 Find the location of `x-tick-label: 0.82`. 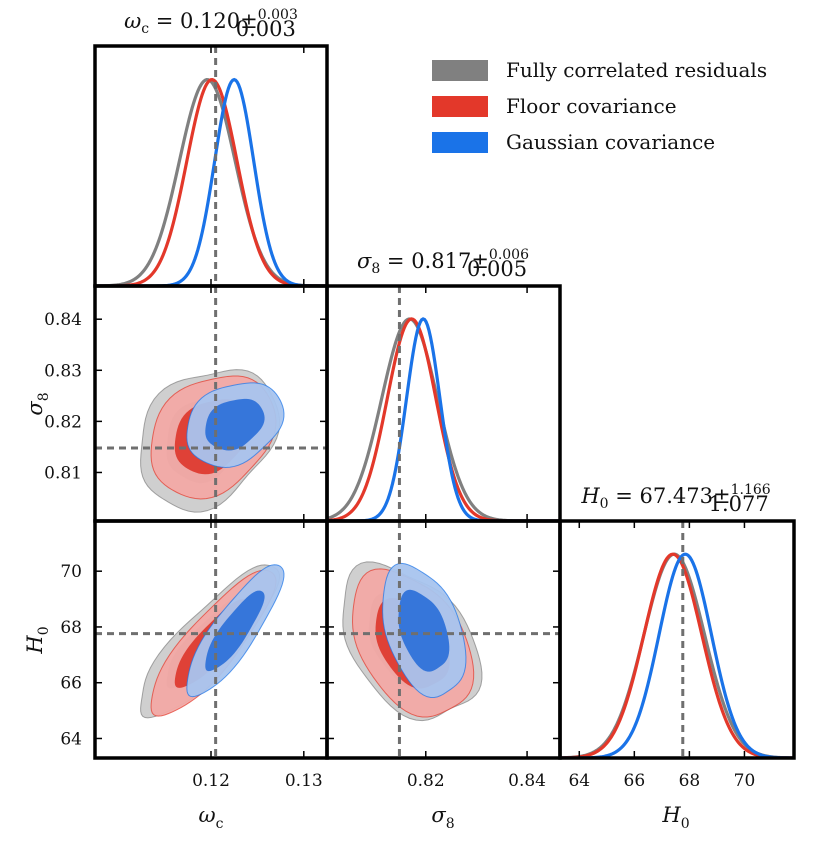

x-tick-label: 0.82 is located at coordinates (426, 781).